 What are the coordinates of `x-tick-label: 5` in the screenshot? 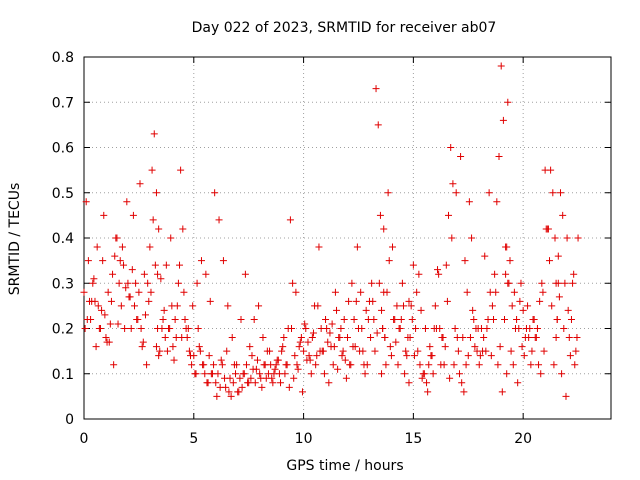 It's located at (193, 439).